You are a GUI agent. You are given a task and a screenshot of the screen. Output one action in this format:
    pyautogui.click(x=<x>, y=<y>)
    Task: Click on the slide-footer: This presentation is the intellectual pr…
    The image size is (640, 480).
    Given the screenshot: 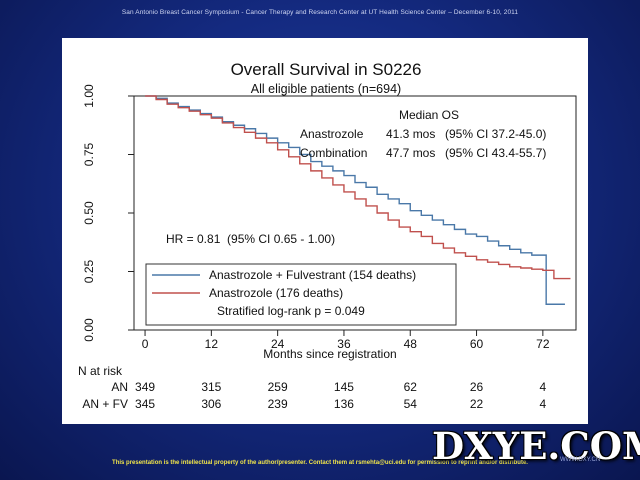 What is the action you would take?
    pyautogui.click(x=320, y=463)
    